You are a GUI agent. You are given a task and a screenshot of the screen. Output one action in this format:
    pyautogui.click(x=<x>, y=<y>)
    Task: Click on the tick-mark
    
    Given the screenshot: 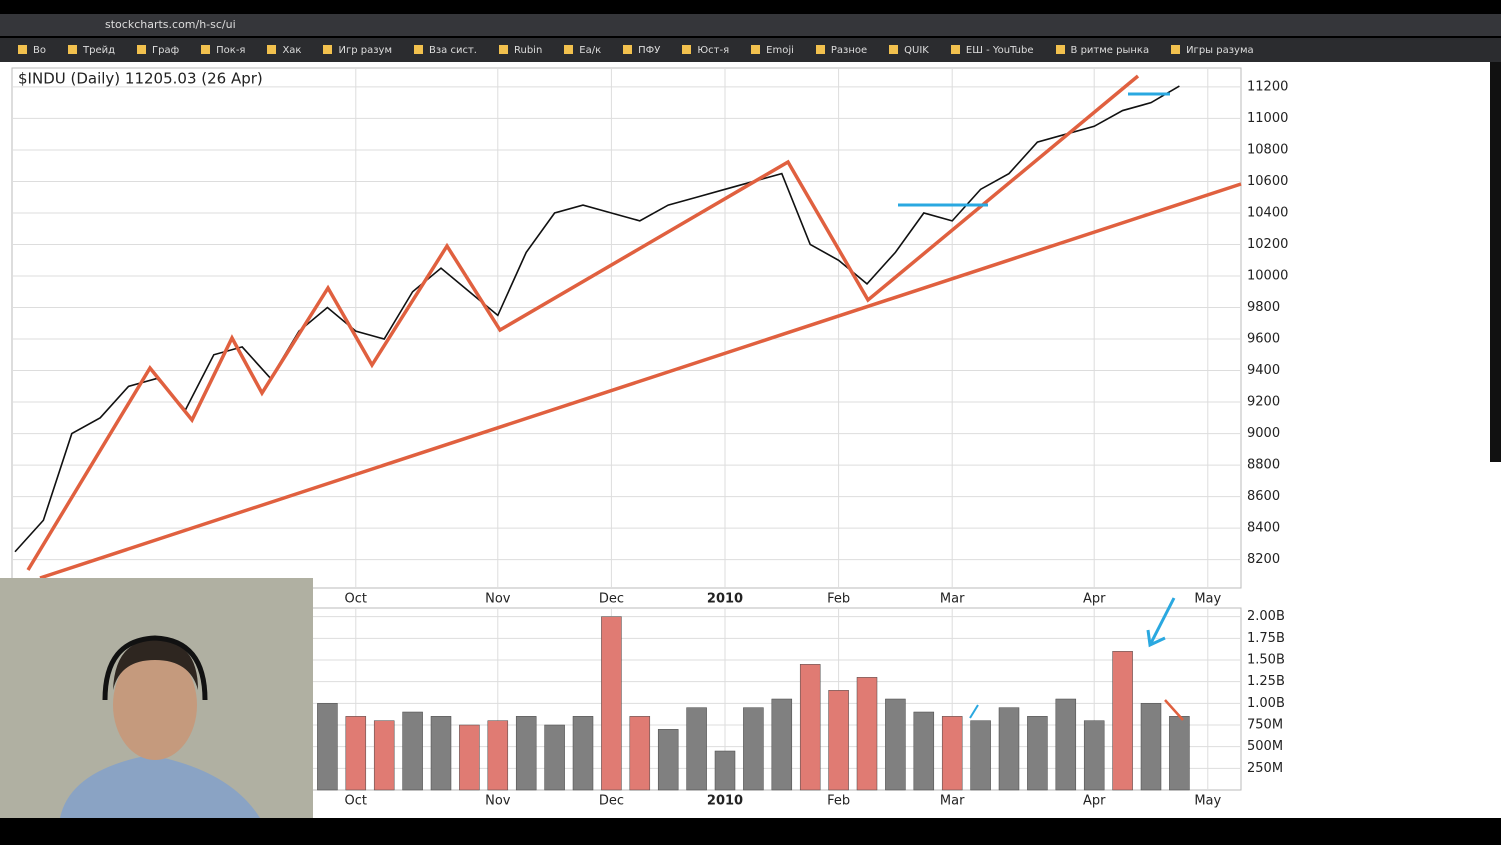 What is the action you would take?
    pyautogui.click(x=974, y=711)
    